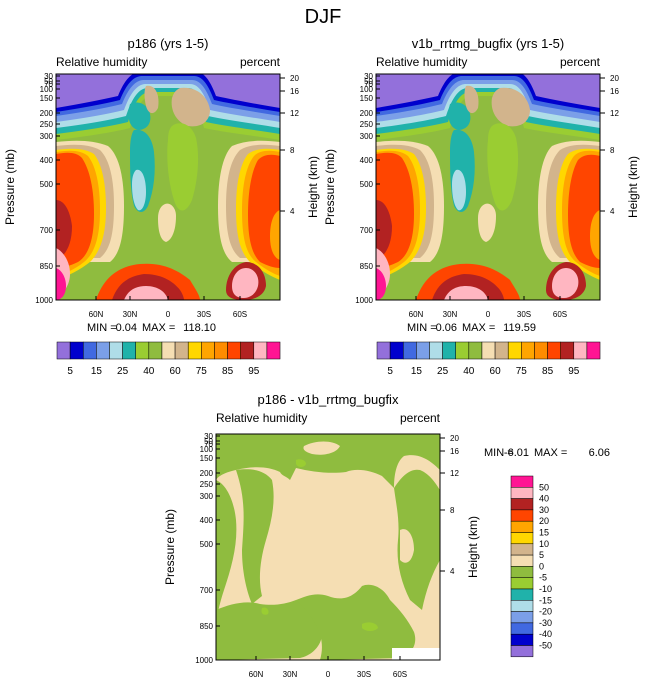  What do you see at coordinates (599, 453) in the screenshot?
I see `max-value: 6.06` at bounding box center [599, 453].